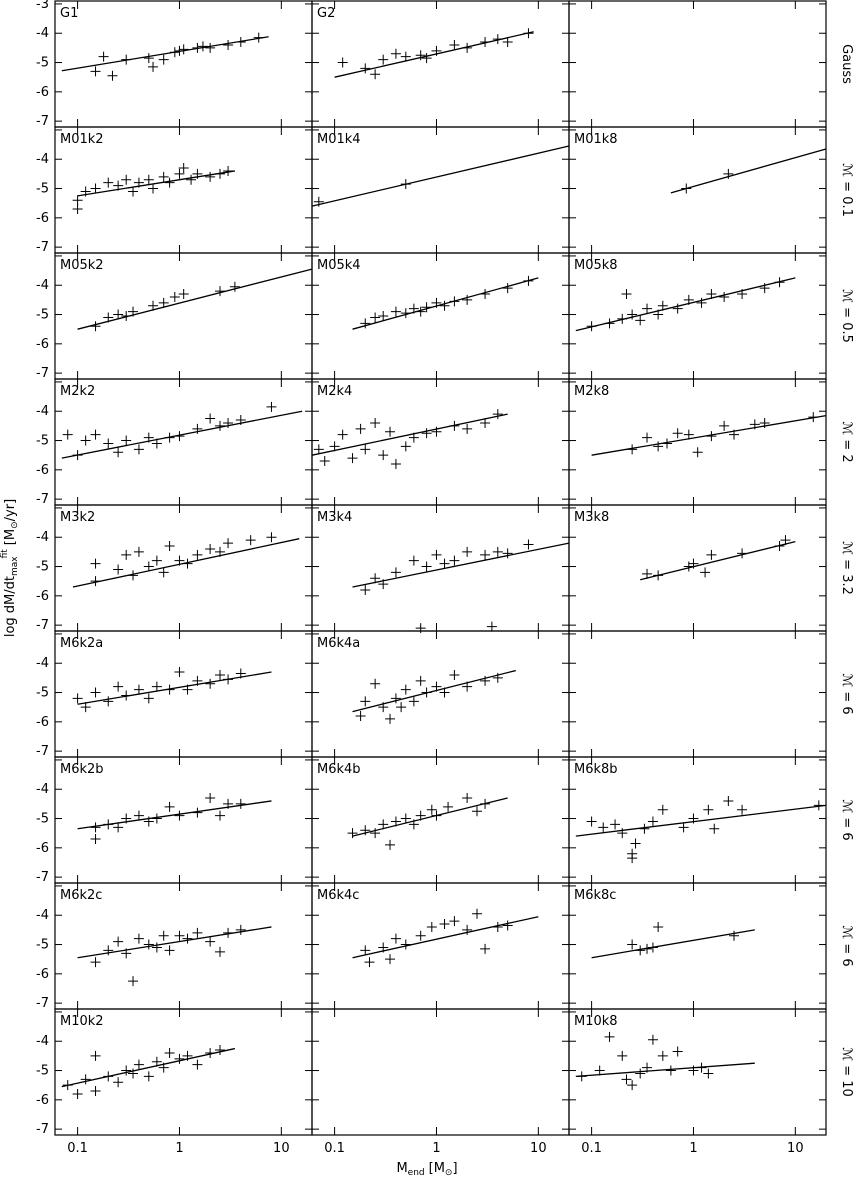 The height and width of the screenshot is (1181, 856). What do you see at coordinates (596, 265) in the screenshot?
I see `panel-title: M05k8` at bounding box center [596, 265].